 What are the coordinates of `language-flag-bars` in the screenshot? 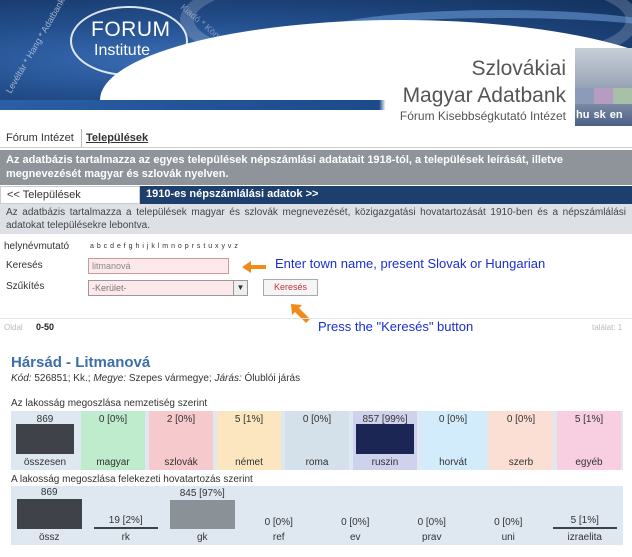 It's located at (603, 96).